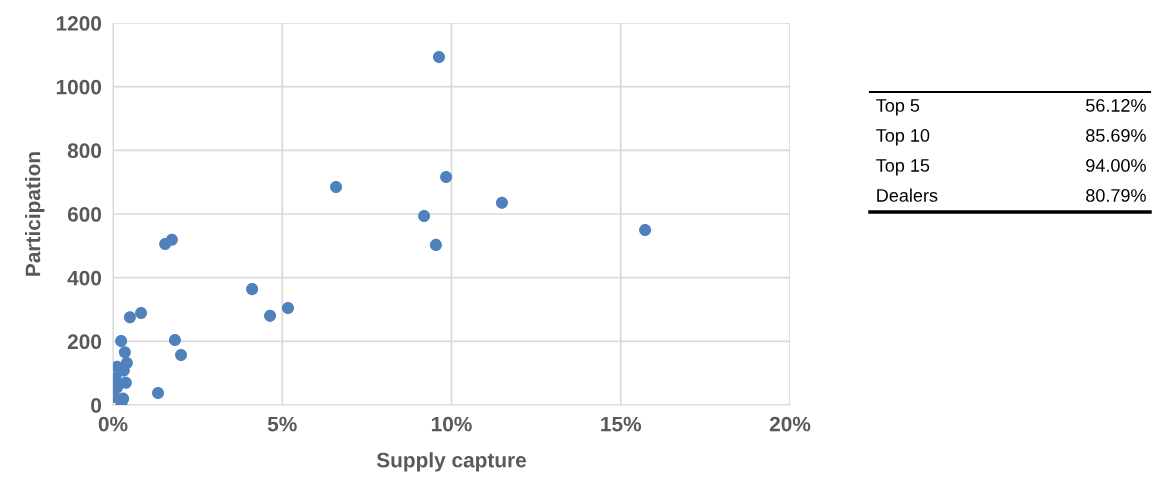 This screenshot has width=1155, height=485. I want to click on y-tick-label: 1000, so click(79, 87).